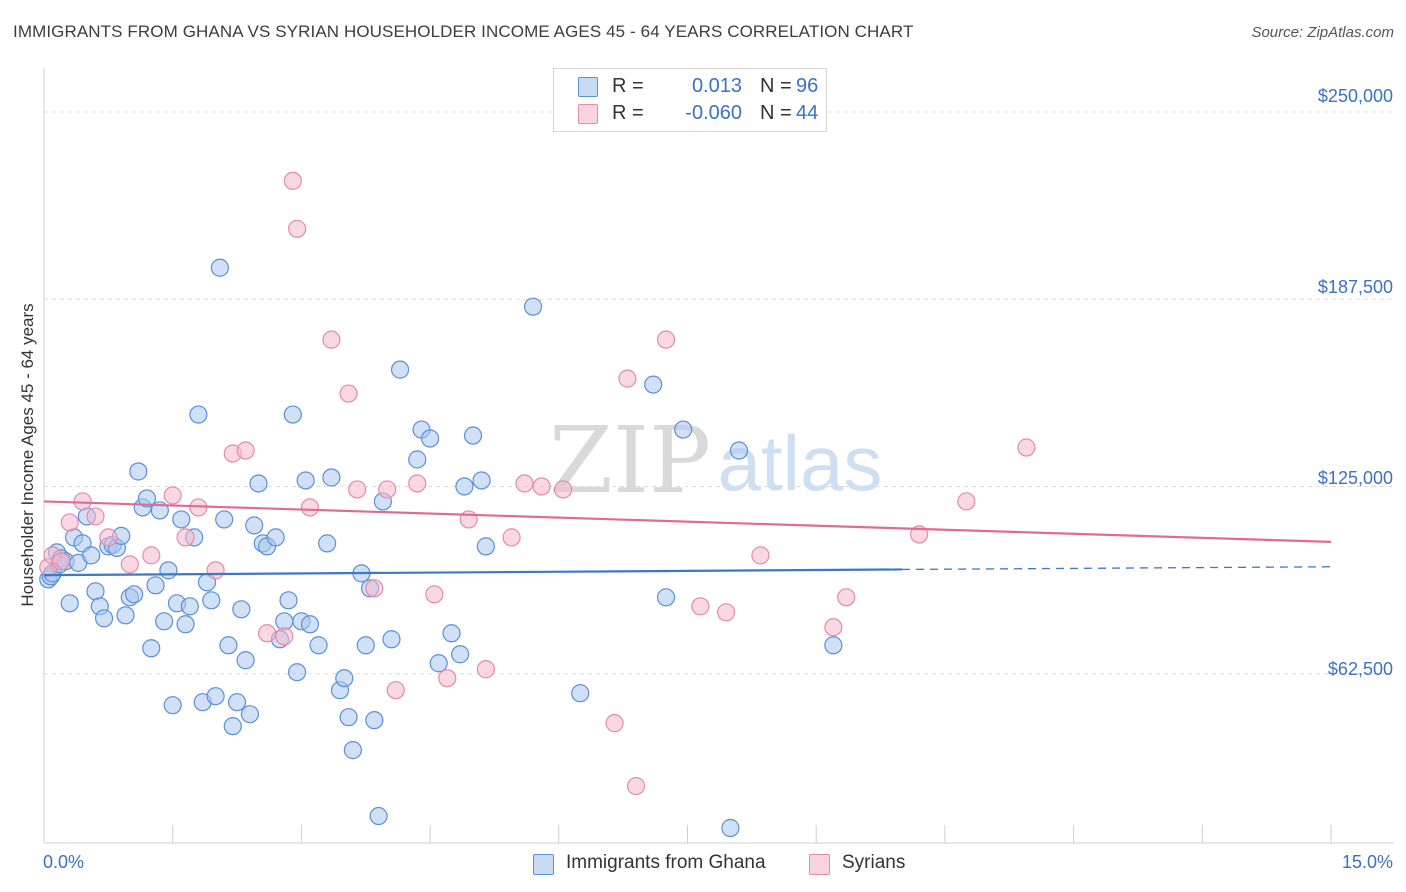  I want to click on trend-lines, so click(687, 538).